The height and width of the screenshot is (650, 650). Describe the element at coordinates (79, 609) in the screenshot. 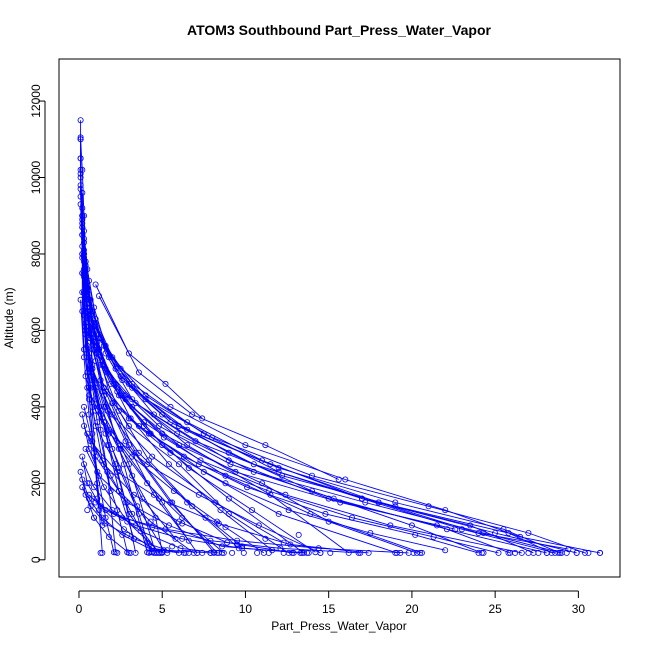

I see `x-tick-label: 0` at that location.